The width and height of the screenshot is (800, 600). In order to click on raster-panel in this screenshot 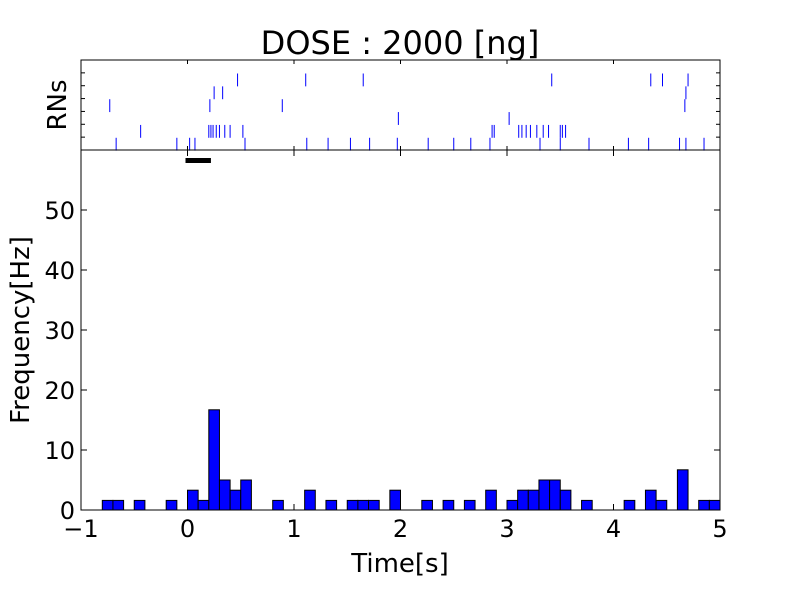, I will do `click(400, 111)`.